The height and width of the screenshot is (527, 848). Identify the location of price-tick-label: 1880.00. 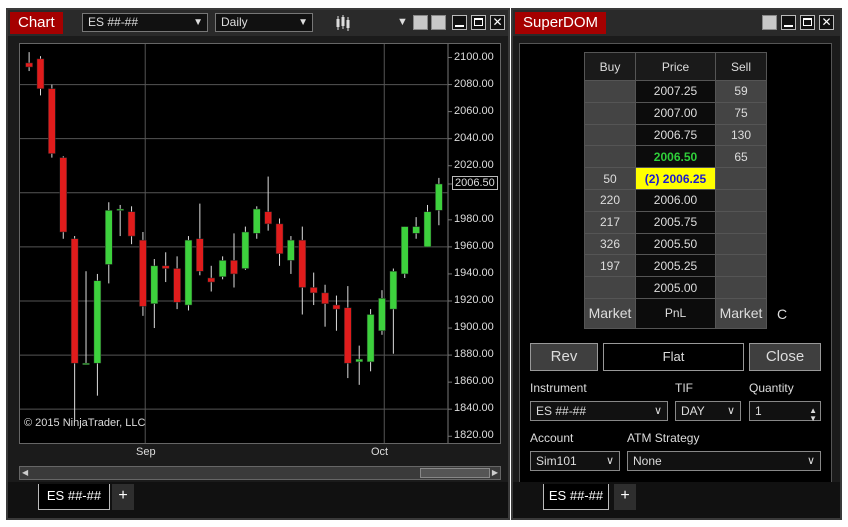
(474, 354).